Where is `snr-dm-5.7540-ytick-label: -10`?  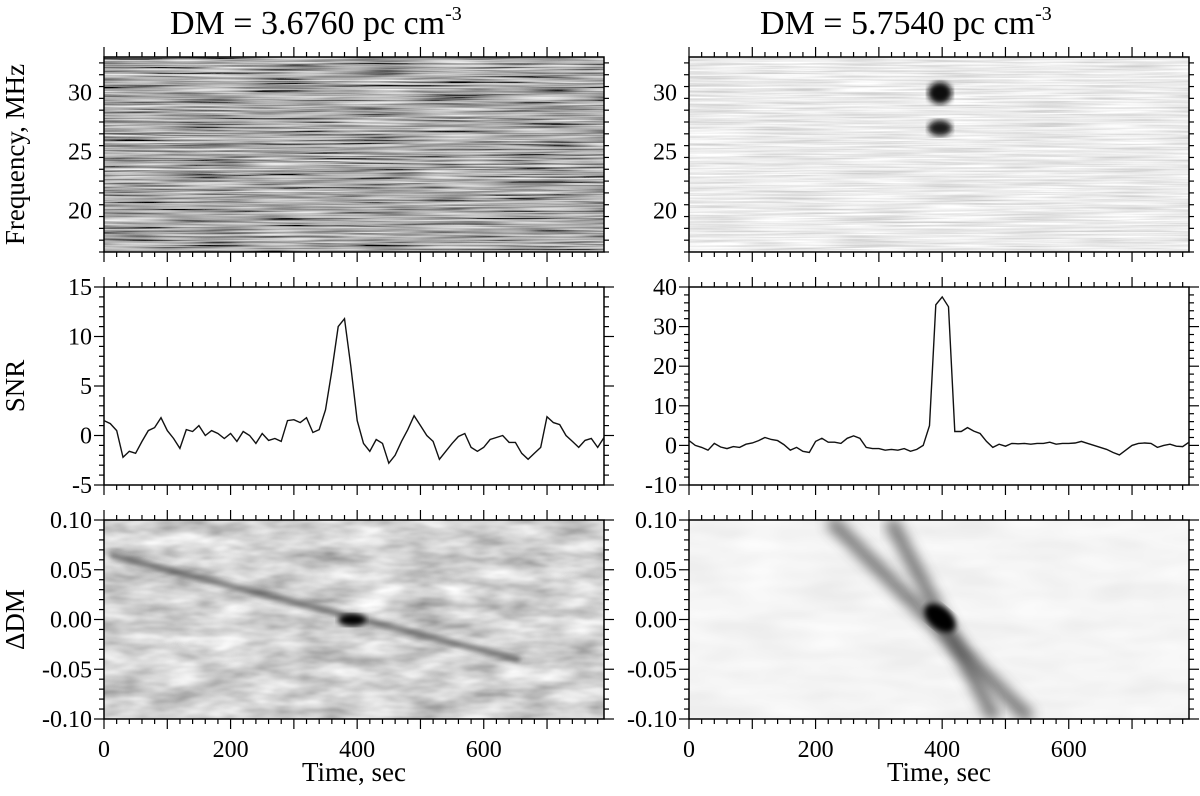
snr-dm-5.7540-ytick-label: -10 is located at coordinates (661, 486).